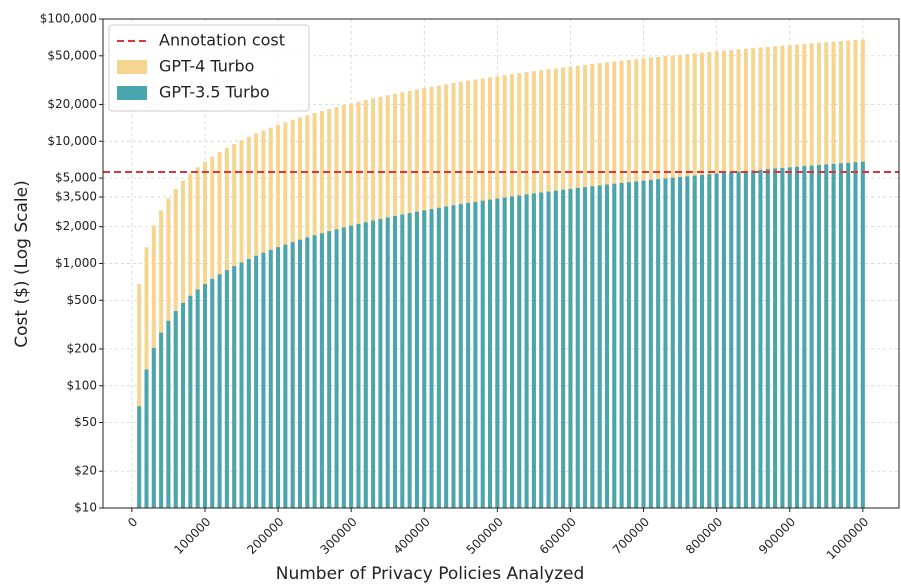  I want to click on legend: Annotation cost GPT-4 Turbo GPT-3.5 Turbo, so click(209, 68).